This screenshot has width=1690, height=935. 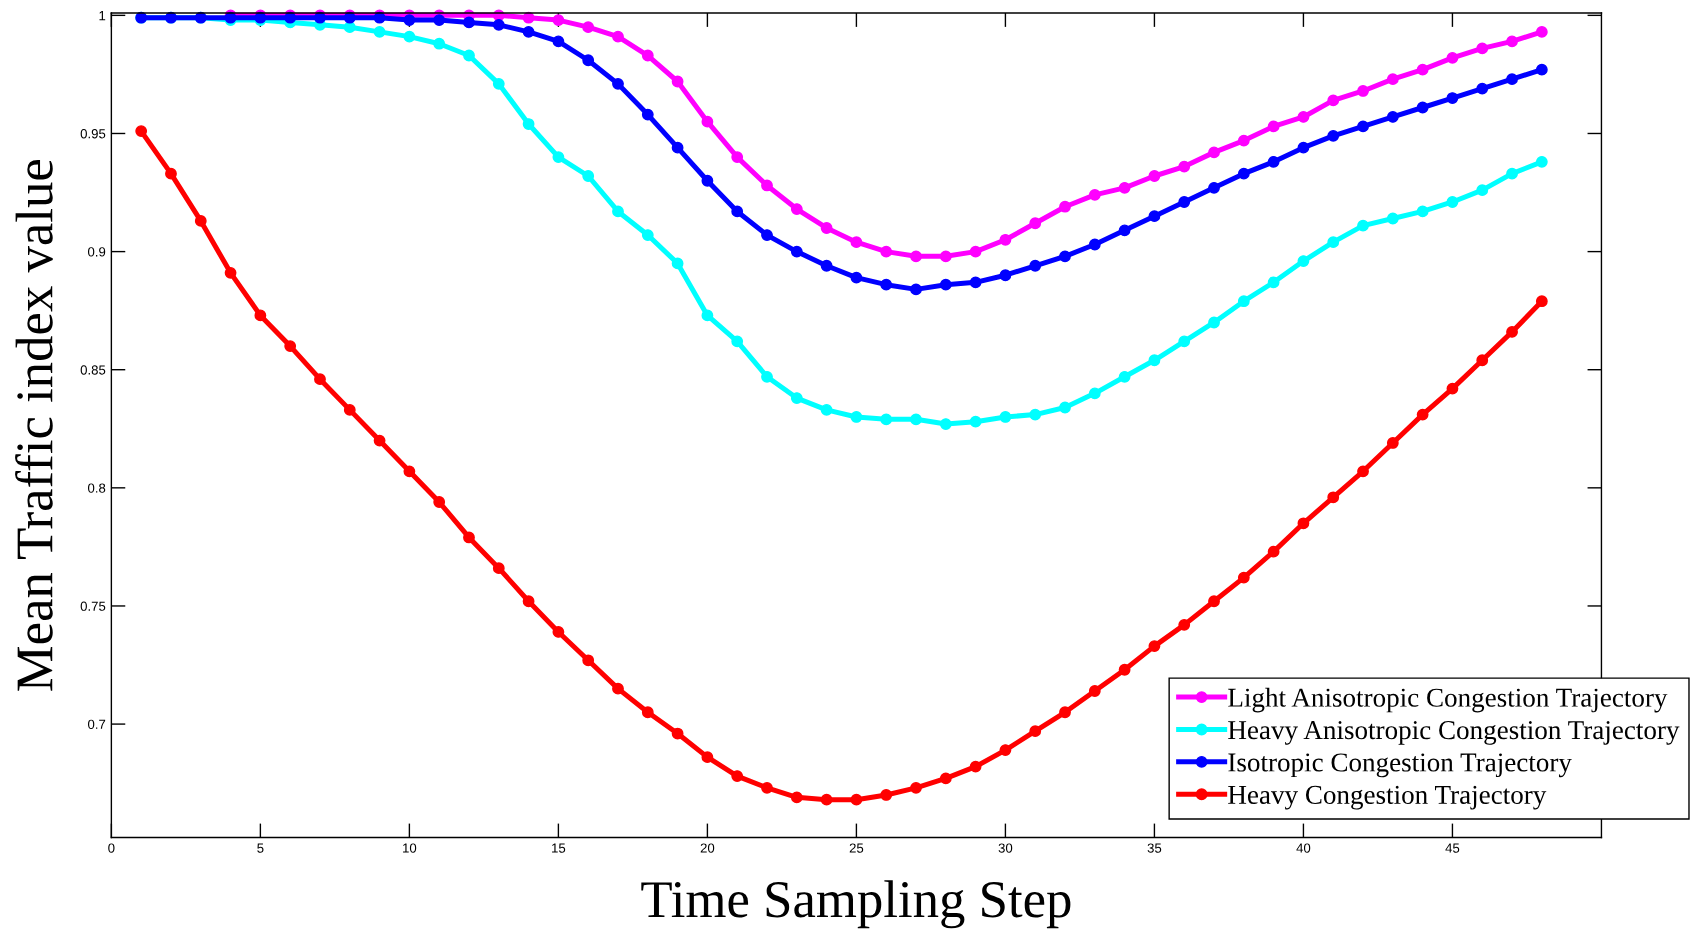 What do you see at coordinates (96, 724) in the screenshot?
I see `y-tick-label: 0.7` at bounding box center [96, 724].